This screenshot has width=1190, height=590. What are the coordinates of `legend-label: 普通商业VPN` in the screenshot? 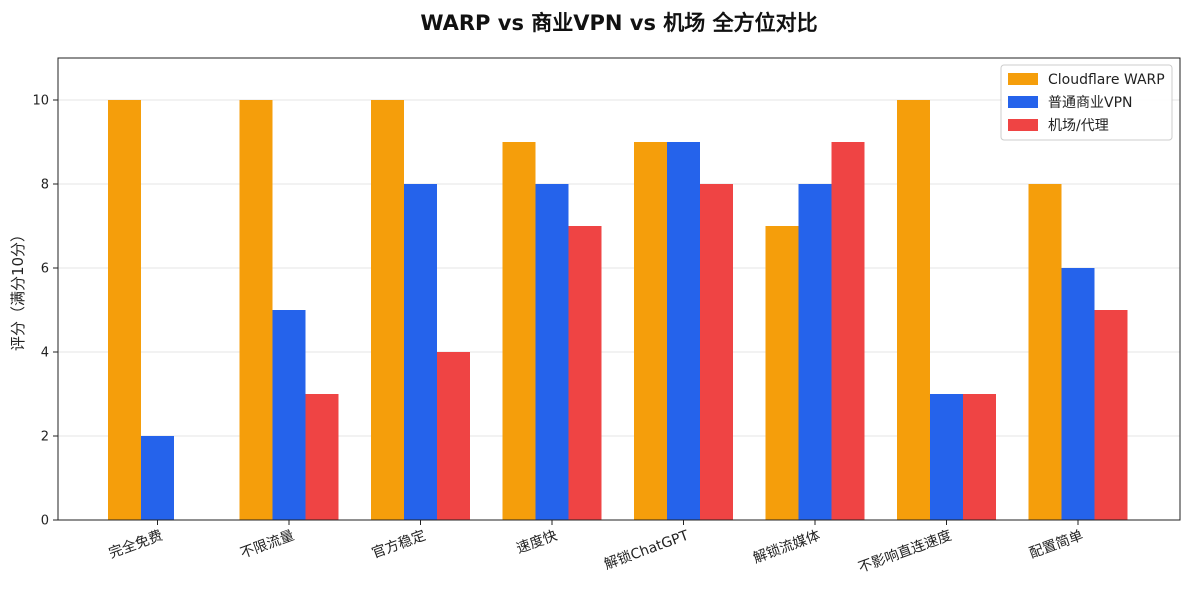 It's located at (1090, 103).